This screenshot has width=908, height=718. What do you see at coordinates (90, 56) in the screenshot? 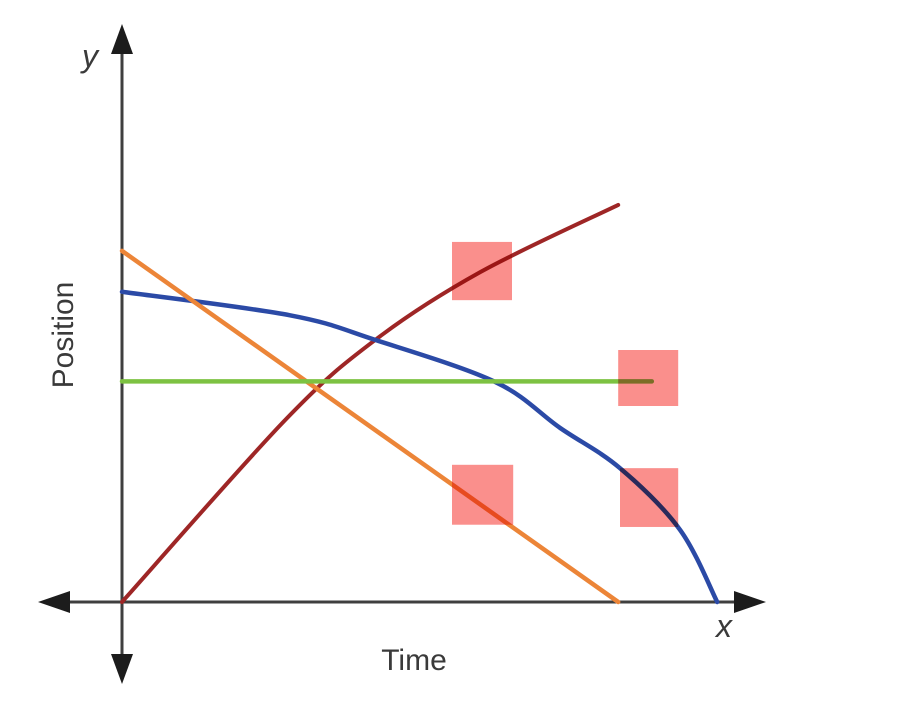
I see `y-axis-label: y` at bounding box center [90, 56].